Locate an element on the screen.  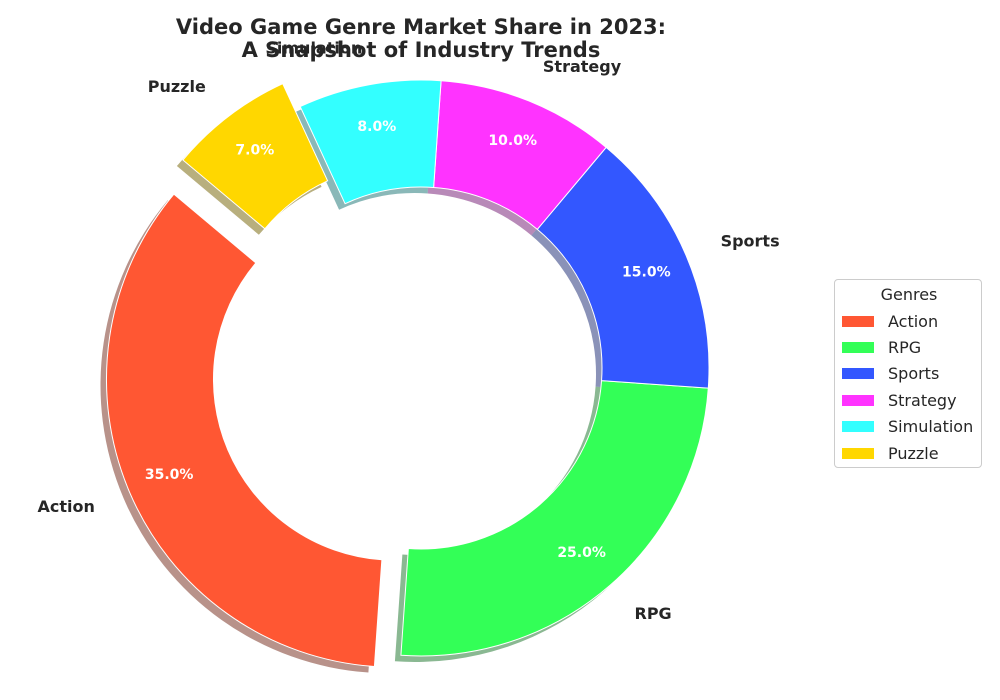
legend-label-puzzle: Puzzle is located at coordinates (913, 453).